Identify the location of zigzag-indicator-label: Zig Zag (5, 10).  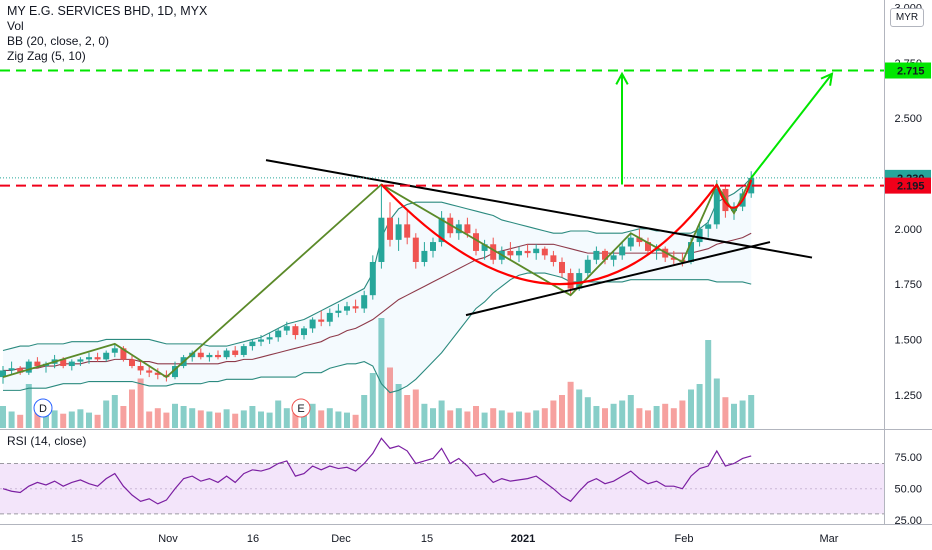
(46, 56).